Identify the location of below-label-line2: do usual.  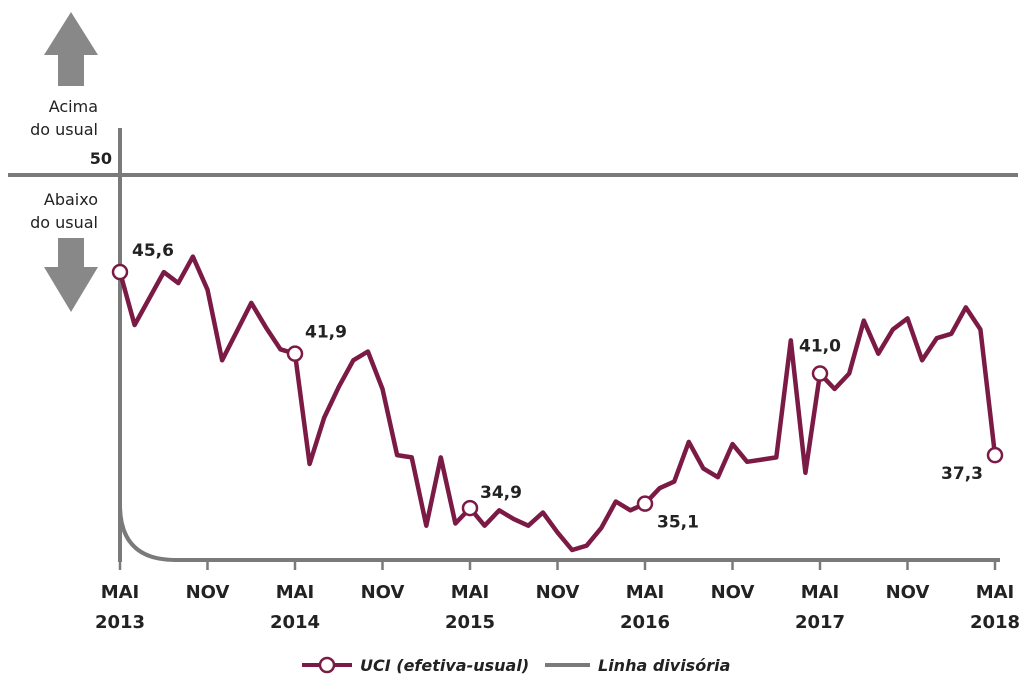
(64, 222).